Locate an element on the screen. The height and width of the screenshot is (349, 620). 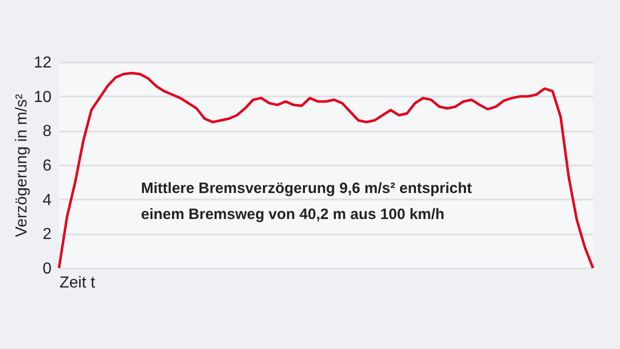
x-axis-title: Zeit t is located at coordinates (78, 283).